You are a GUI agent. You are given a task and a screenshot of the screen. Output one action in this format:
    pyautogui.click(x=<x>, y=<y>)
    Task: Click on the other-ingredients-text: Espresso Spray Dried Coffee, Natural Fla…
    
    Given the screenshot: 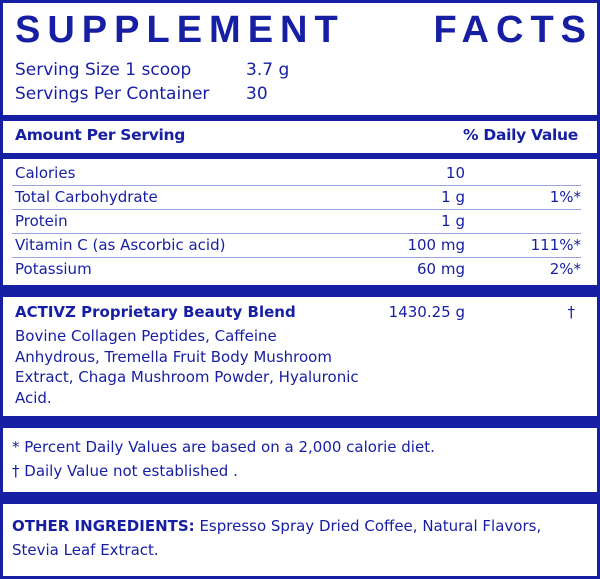 What is the action you would take?
    pyautogui.click(x=277, y=538)
    